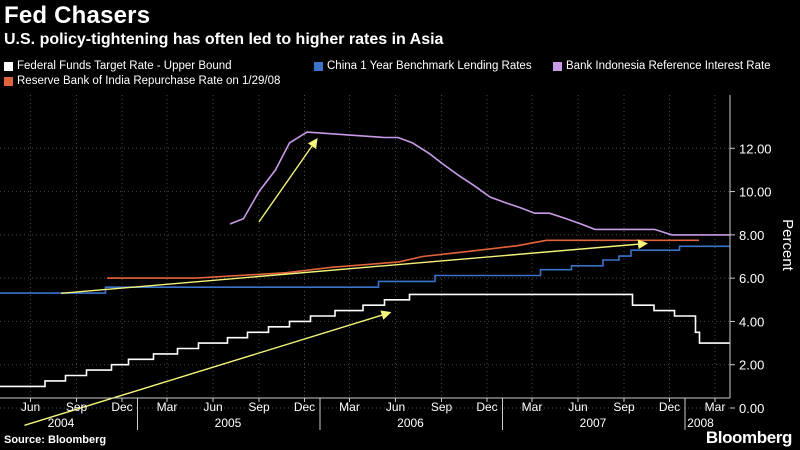  Describe the element at coordinates (751, 321) in the screenshot. I see `y-tick-label: 4.00` at that location.